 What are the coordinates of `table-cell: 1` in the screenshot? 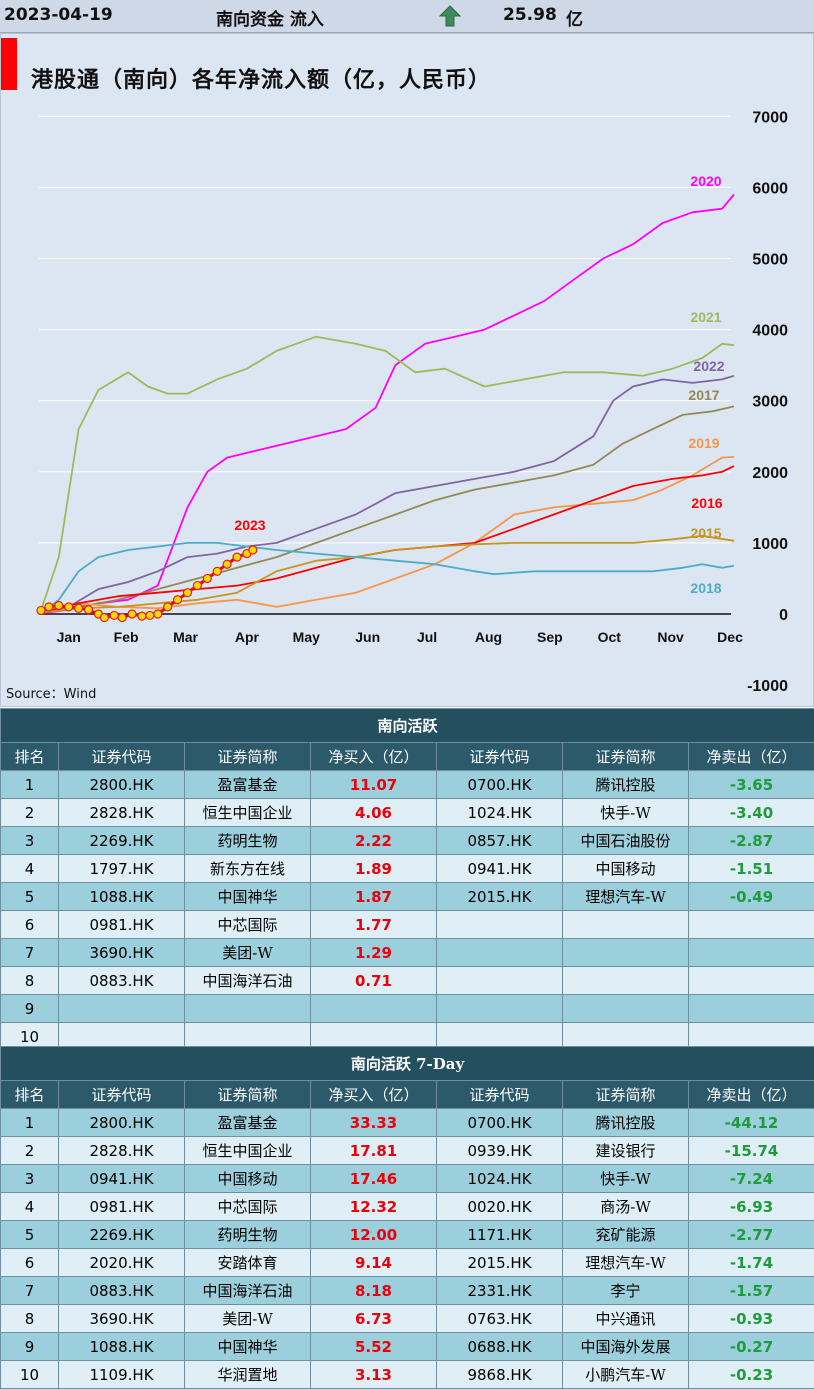 It's located at (30, 1123).